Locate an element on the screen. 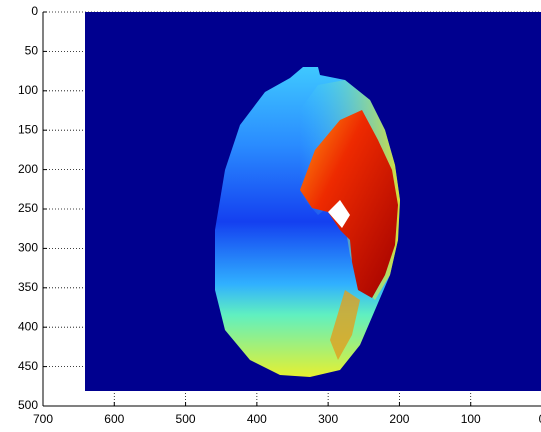 This screenshot has height=432, width=541. image-gap is located at coordinates (339, 214).